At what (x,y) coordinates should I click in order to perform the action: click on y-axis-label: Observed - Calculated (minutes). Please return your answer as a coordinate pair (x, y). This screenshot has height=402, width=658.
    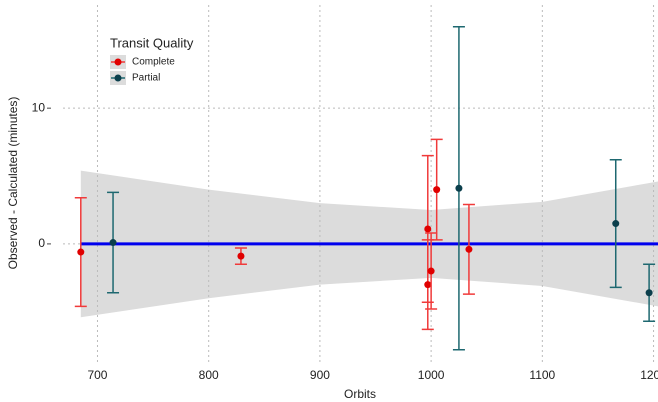
    Looking at the image, I should click on (13, 183).